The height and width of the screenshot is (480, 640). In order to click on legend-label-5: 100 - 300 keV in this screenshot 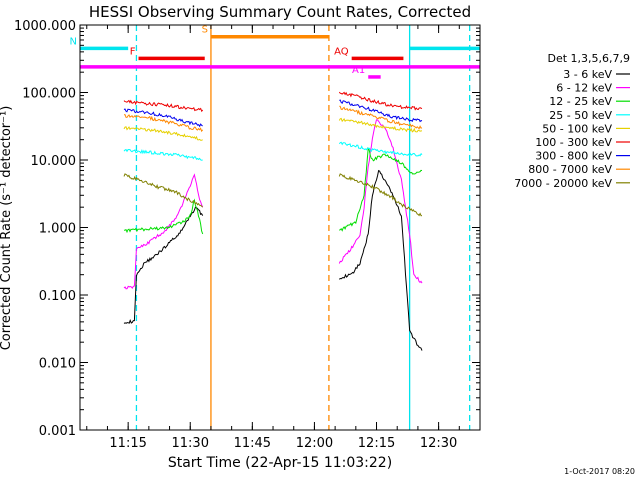, I will do `click(573, 142)`.